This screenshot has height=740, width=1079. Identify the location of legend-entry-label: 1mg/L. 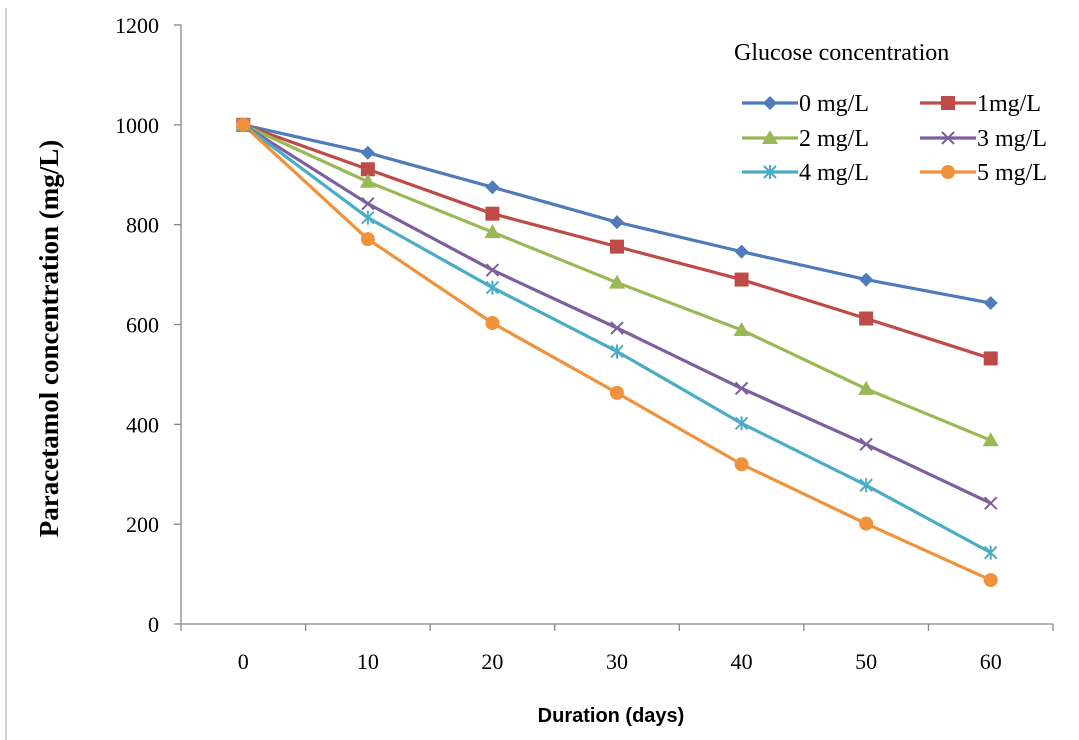
(1009, 104).